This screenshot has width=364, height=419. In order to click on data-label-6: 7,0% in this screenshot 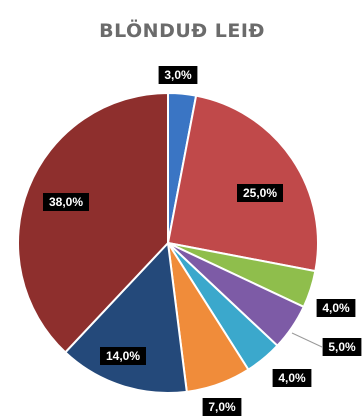, I will do `click(222, 407)`.